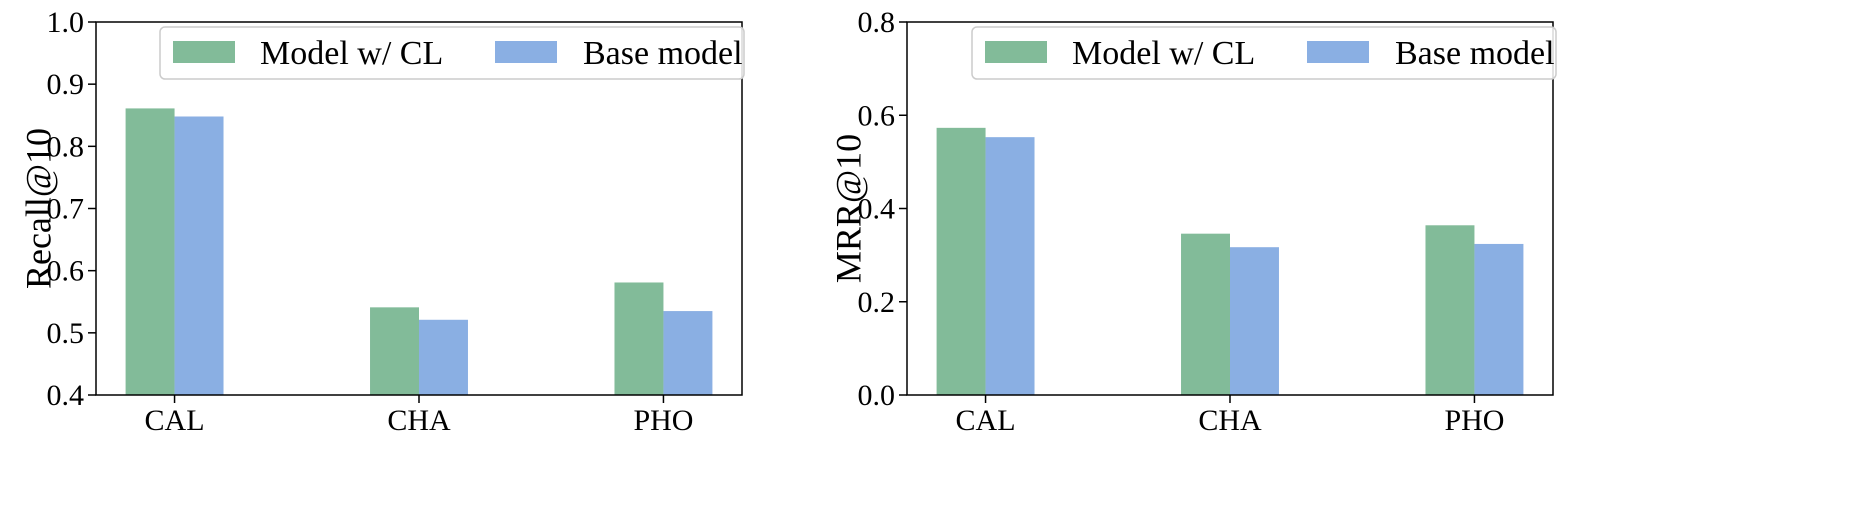 This screenshot has width=1861, height=529. Describe the element at coordinates (66, 209) in the screenshot. I see `y-tick-label: 0.7` at that location.